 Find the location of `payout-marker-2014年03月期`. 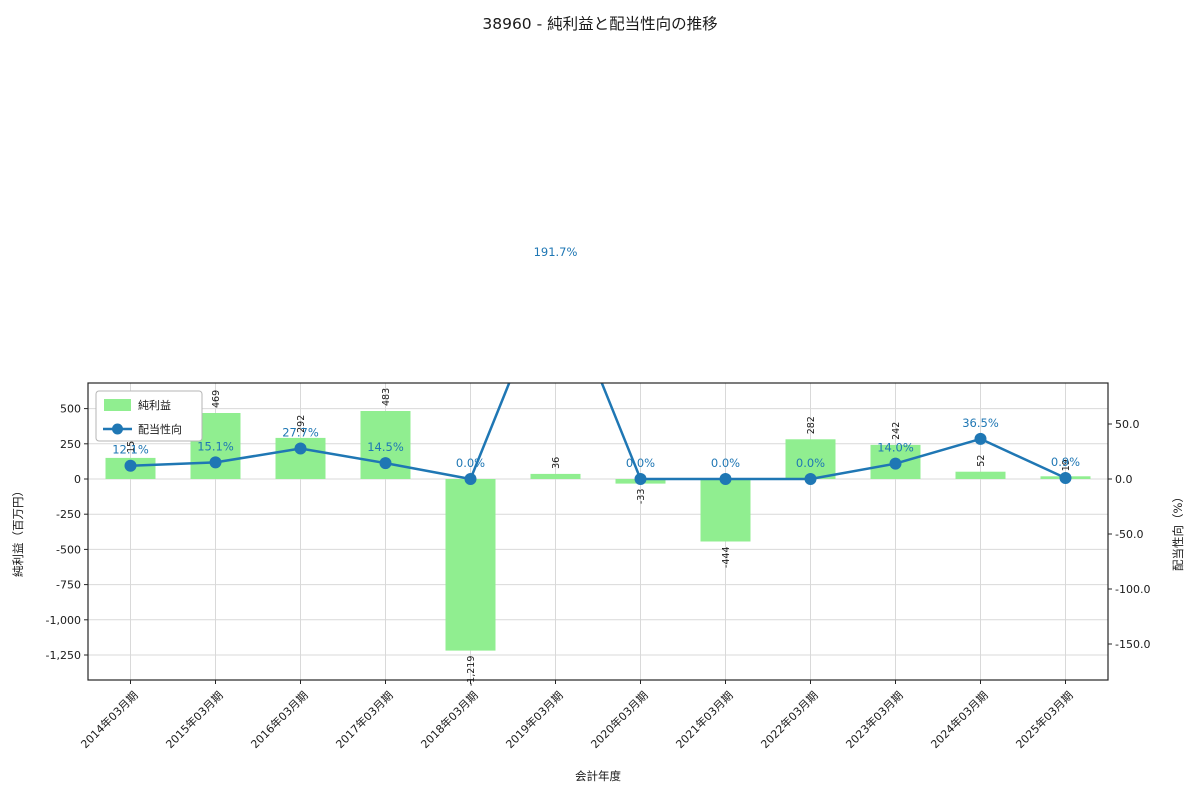

payout-marker-2014年03月期 is located at coordinates (130, 465).